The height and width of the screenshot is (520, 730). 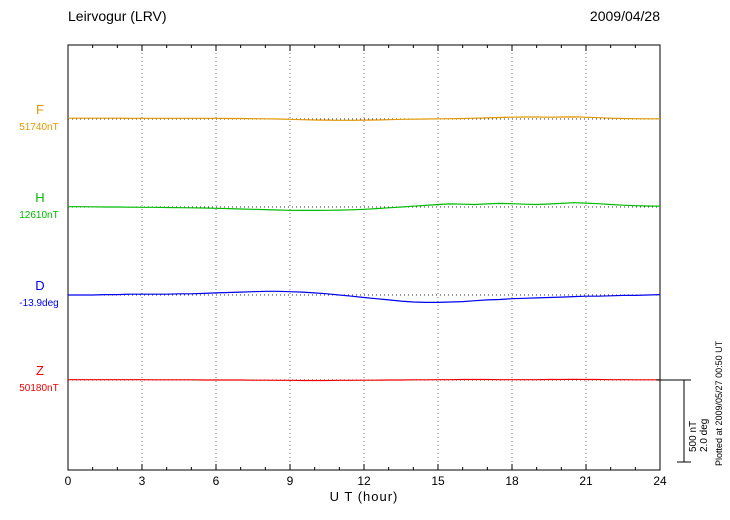 What do you see at coordinates (704, 435) in the screenshot?
I see `scalebar-deg-label: 2.0 deg` at bounding box center [704, 435].